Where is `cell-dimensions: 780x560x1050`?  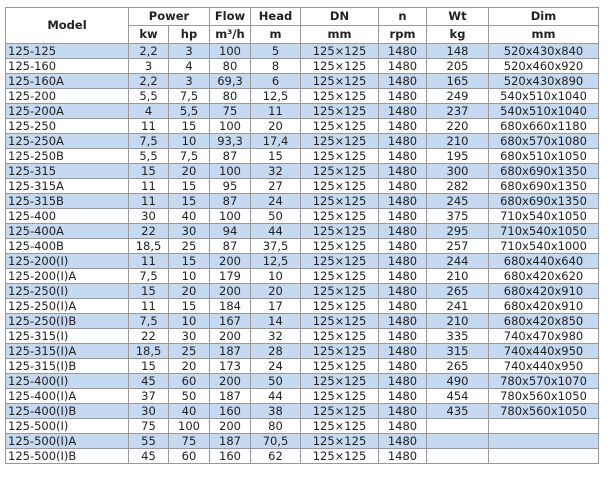 cell-dimensions: 780x560x1050 is located at coordinates (543, 411).